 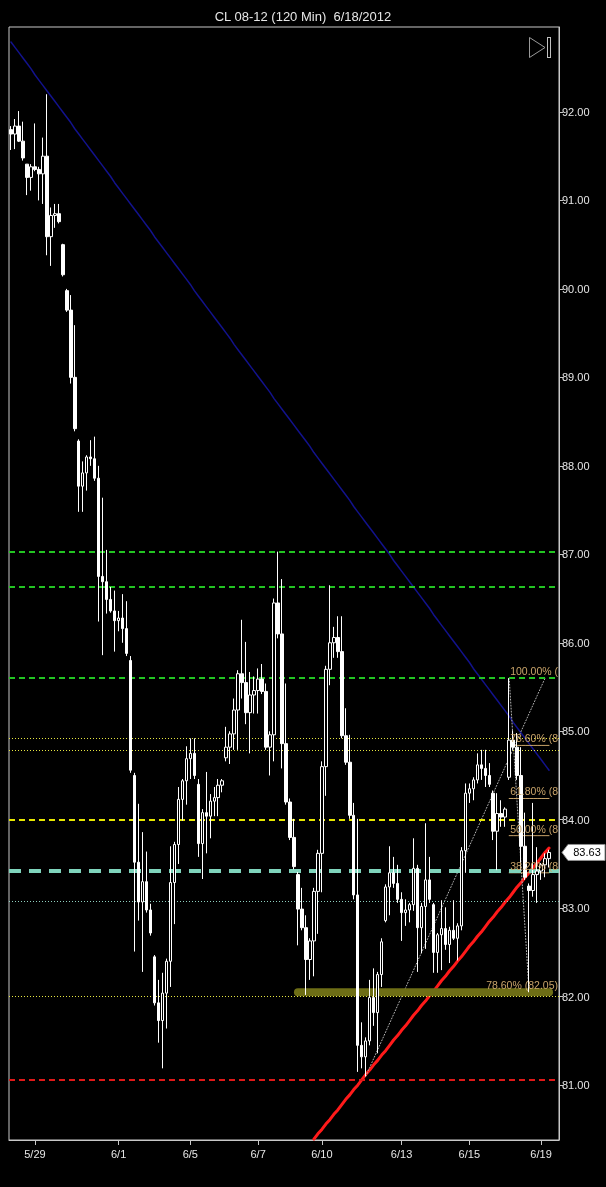 I want to click on y-tick-label: 92.00, so click(x=576, y=111).